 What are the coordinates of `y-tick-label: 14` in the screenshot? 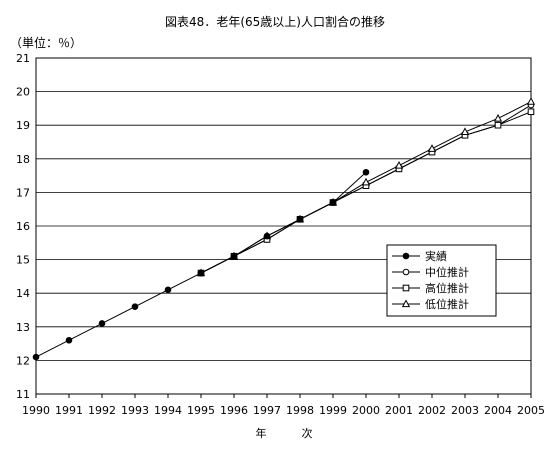 It's located at (23, 293).